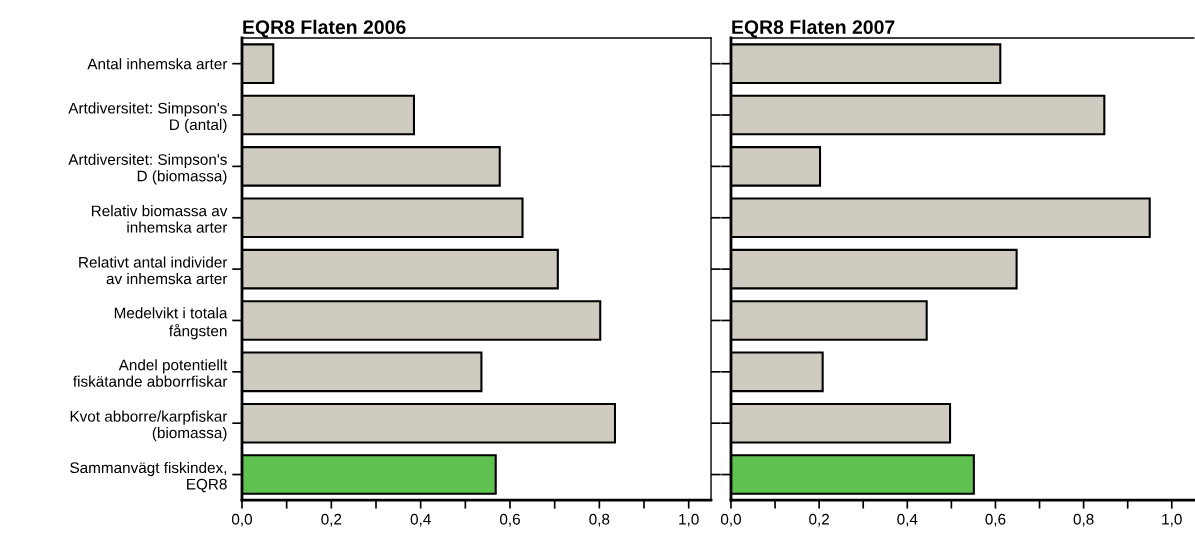  Describe the element at coordinates (153, 270) in the screenshot. I see `y-tick-label: Relativt antal individer av inhemska arter` at that location.